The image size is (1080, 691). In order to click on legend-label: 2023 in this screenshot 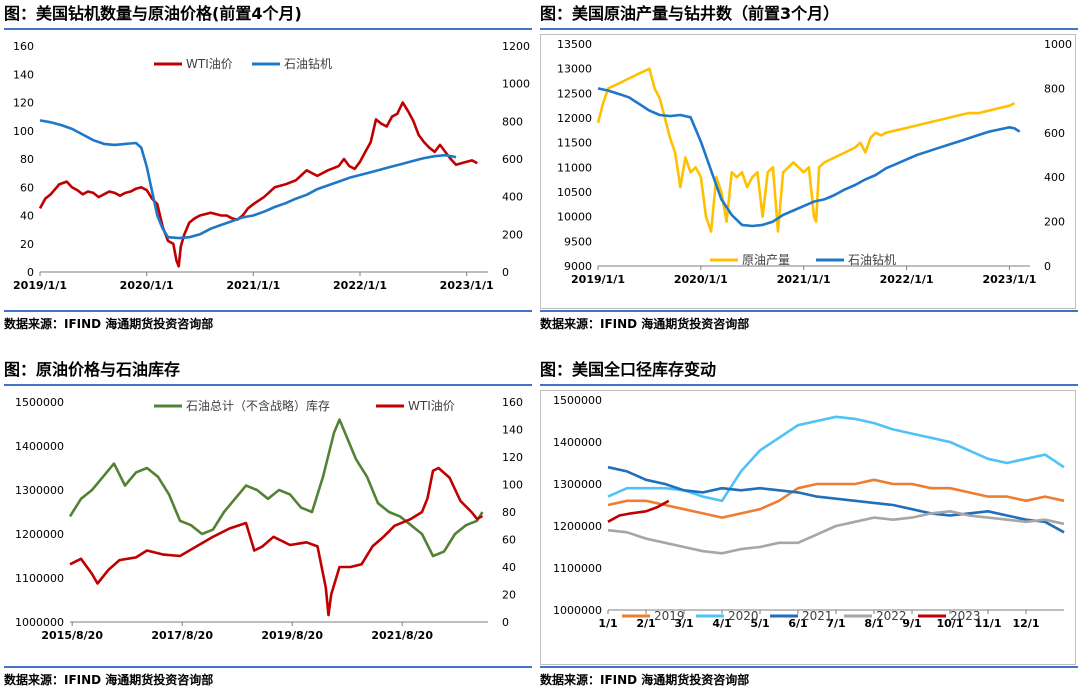, I will do `click(965, 616)`.